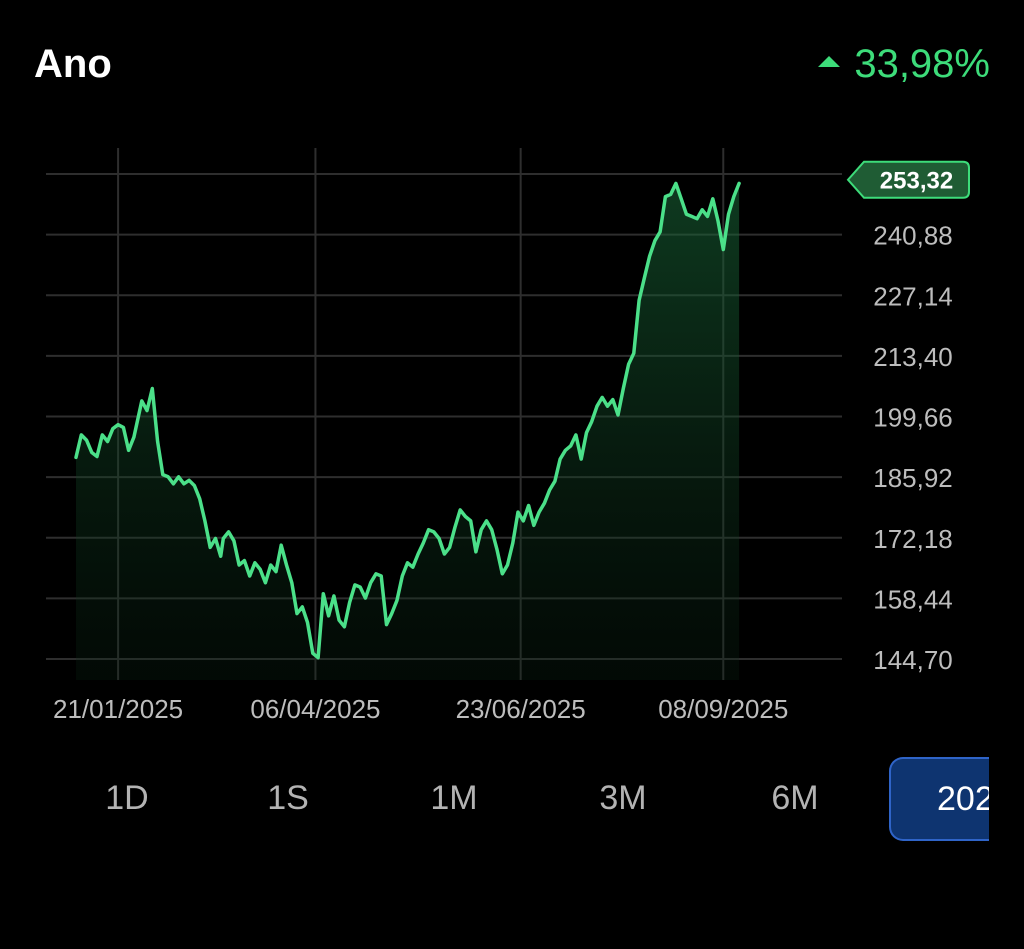  Describe the element at coordinates (913, 478) in the screenshot. I see `y-tick-label-3: 185,92` at that location.